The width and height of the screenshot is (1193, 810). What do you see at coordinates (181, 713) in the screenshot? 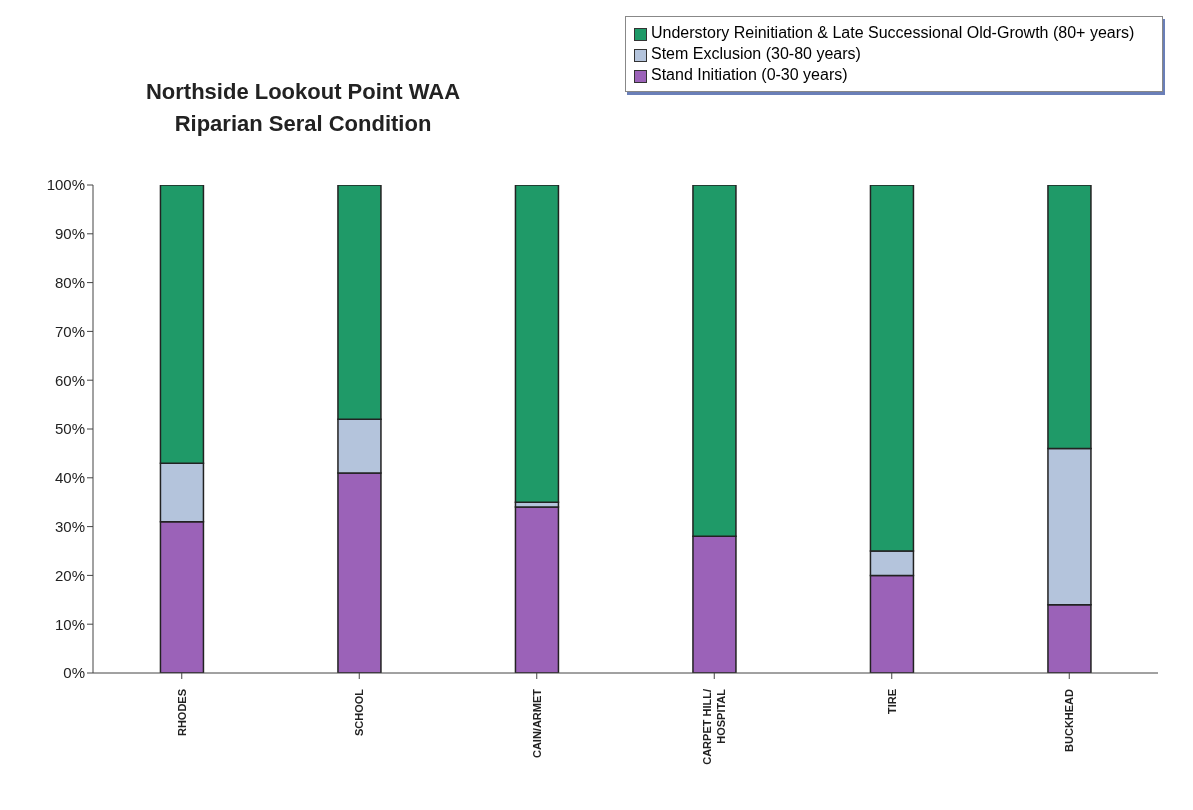
I see `x-tick-label: RHODES` at bounding box center [181, 713].